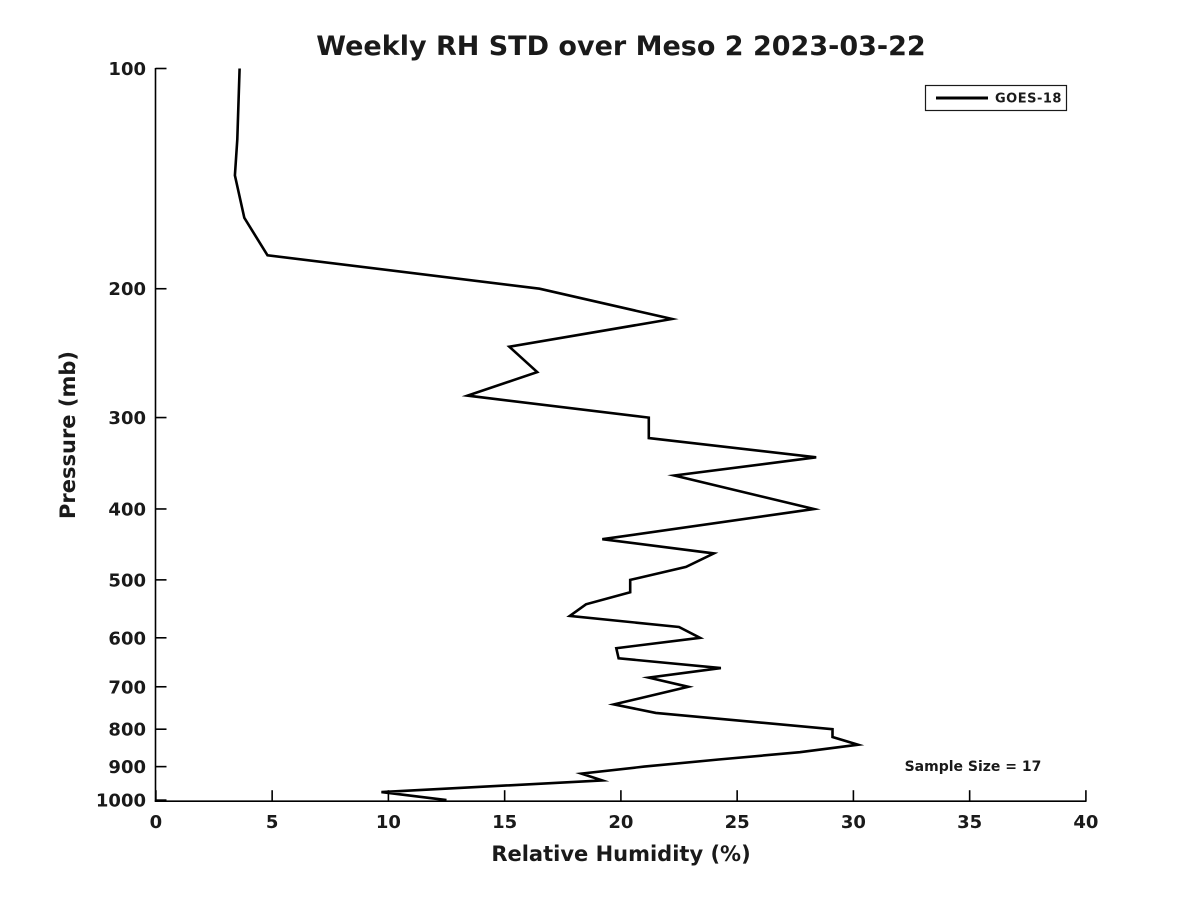 This screenshot has width=1200, height=900. Describe the element at coordinates (127, 687) in the screenshot. I see `y-tick-label: 700` at that location.